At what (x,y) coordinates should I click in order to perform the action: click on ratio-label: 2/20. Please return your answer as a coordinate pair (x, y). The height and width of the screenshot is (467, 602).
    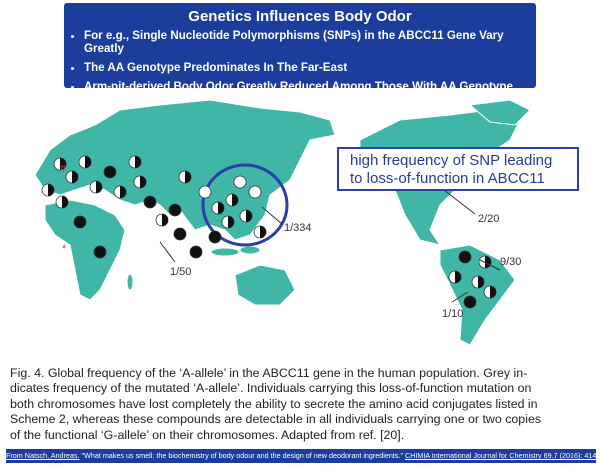
    Looking at the image, I should click on (488, 219).